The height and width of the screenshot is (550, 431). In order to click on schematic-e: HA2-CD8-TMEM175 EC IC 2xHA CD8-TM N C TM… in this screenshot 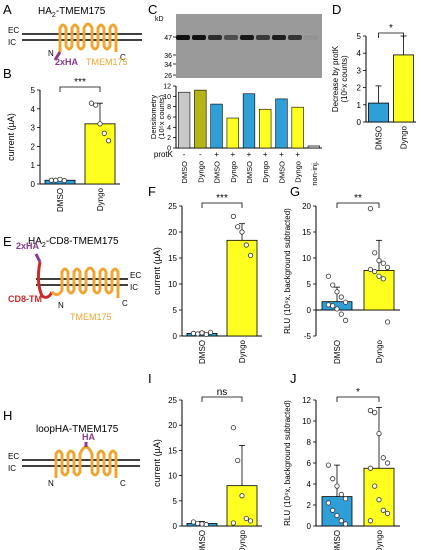, I will do `click(74, 279)`.